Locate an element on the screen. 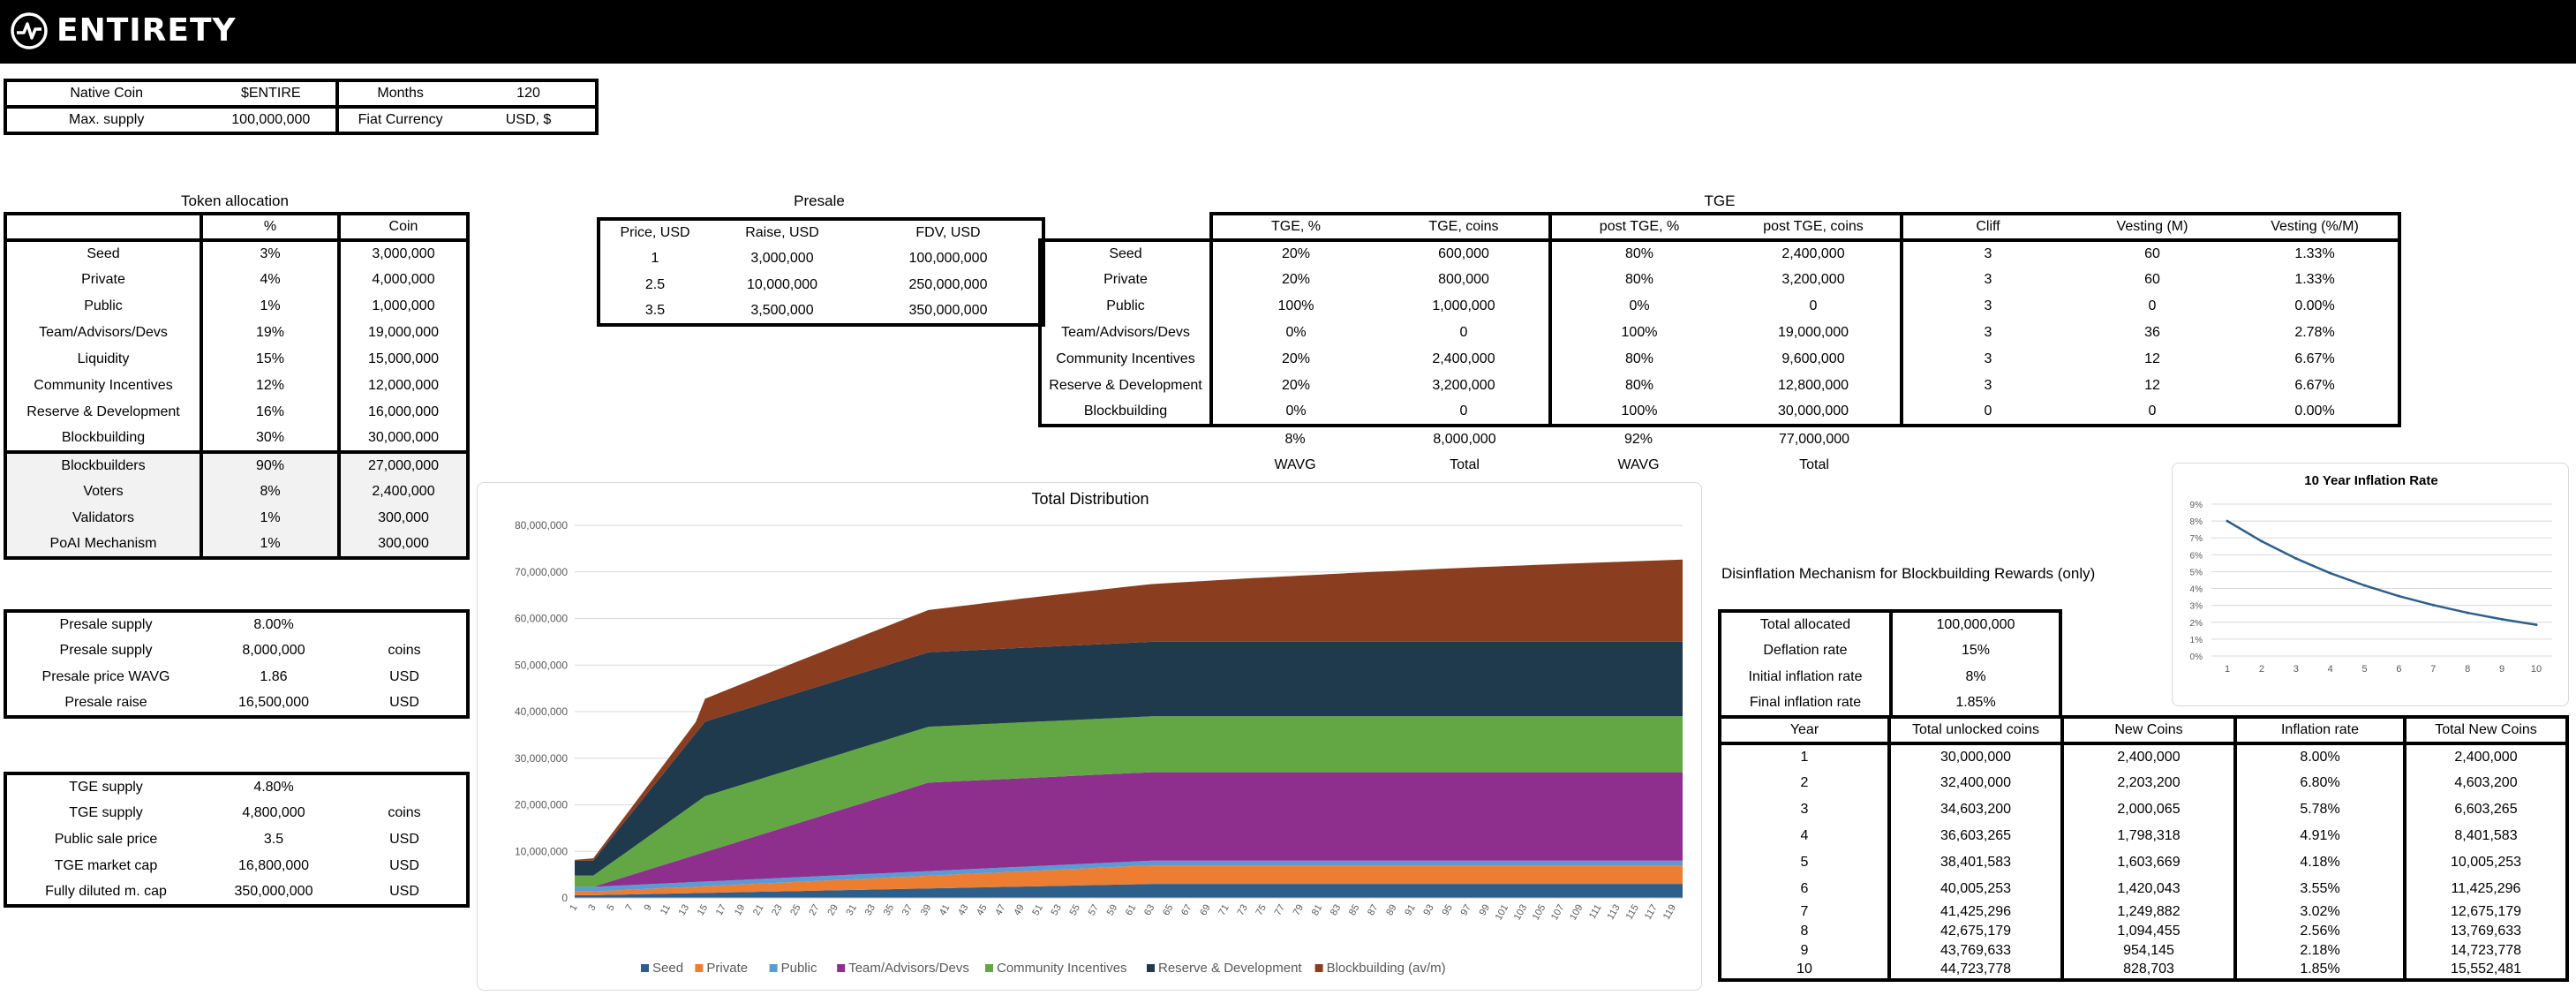  disinflation-param-cell: Initial inflation rate is located at coordinates (1806, 676).